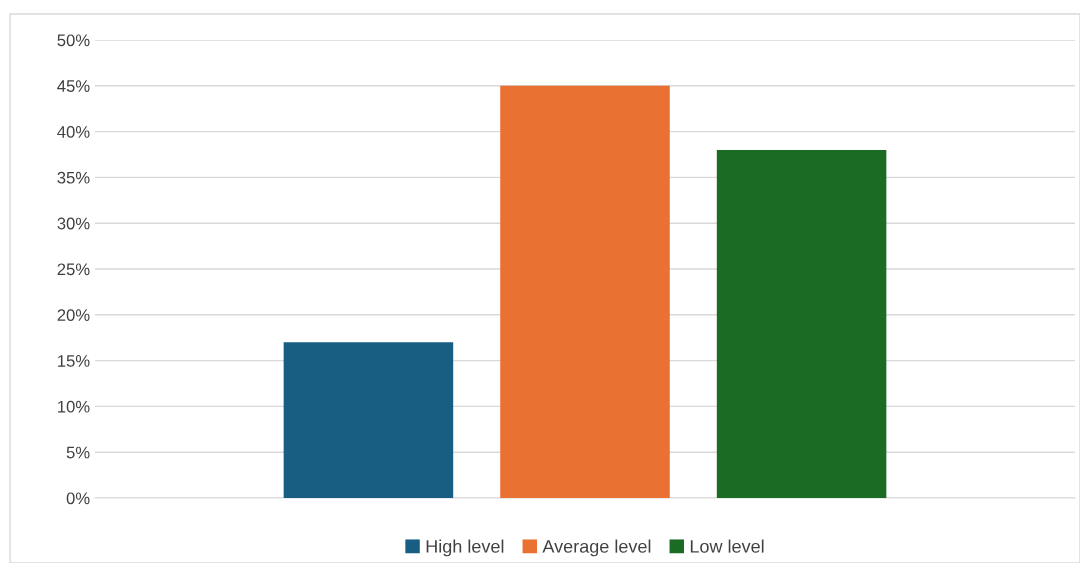  I want to click on y-tick-label: 35%, so click(73, 177).